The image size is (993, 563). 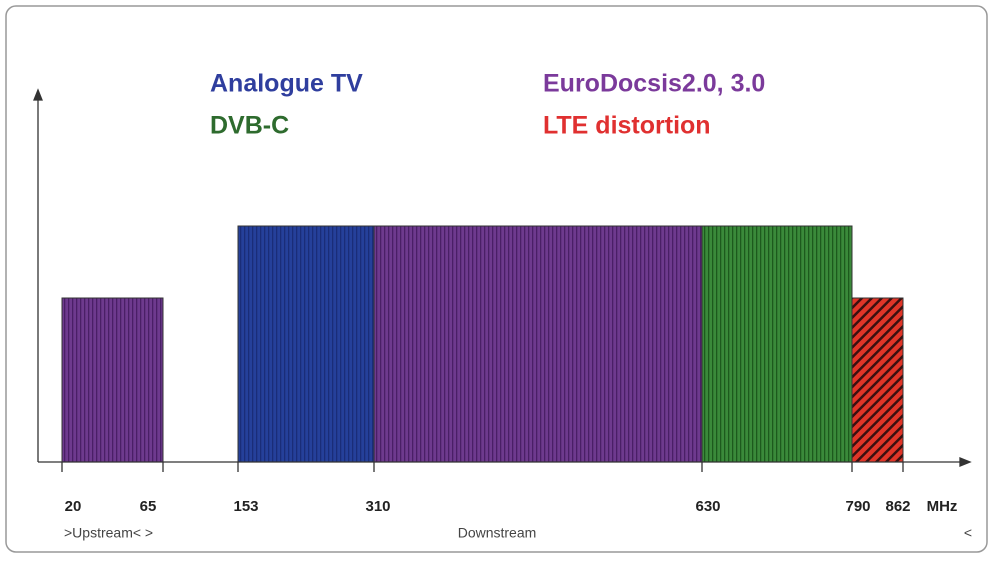 What do you see at coordinates (249, 126) in the screenshot?
I see `legend-label: DVB-C` at bounding box center [249, 126].